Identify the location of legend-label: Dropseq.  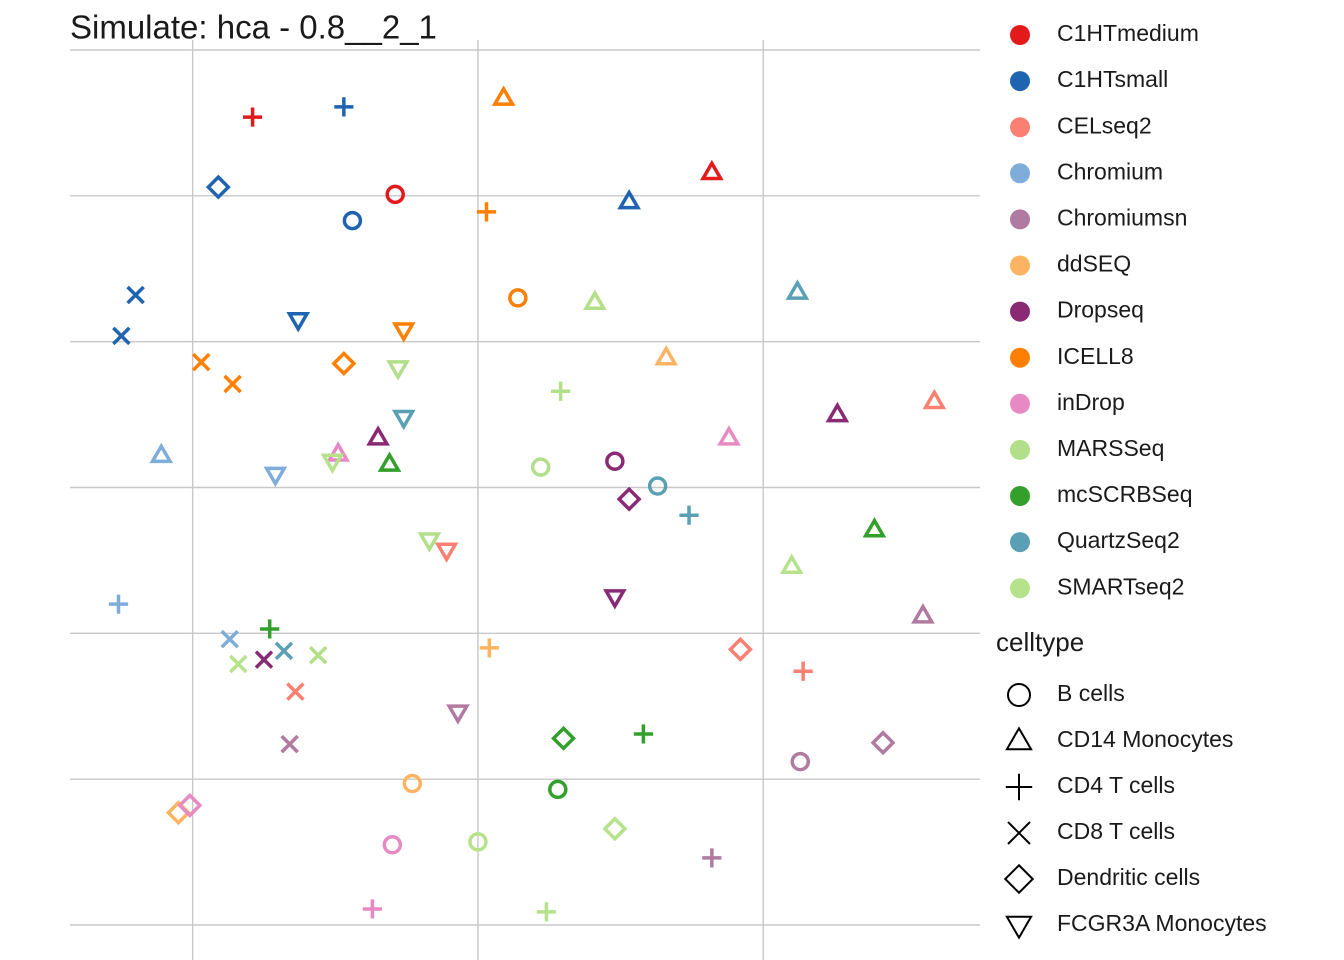
(1100, 310).